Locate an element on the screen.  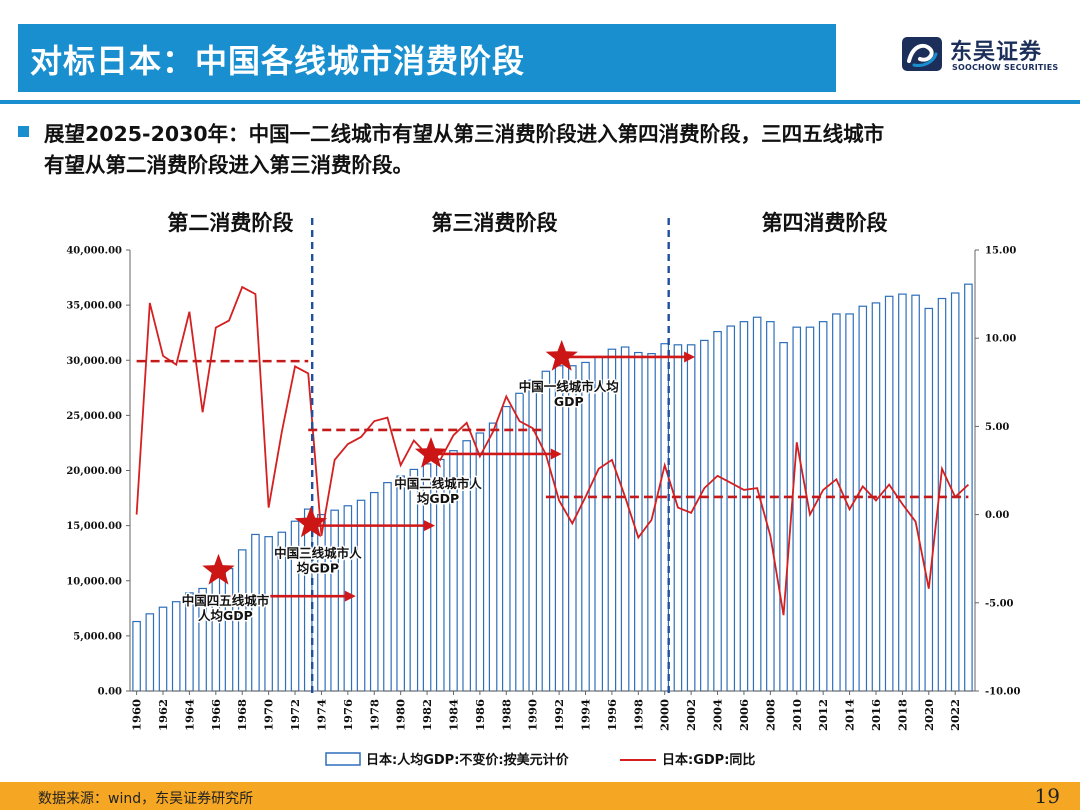
bar-2010 is located at coordinates (797, 509).